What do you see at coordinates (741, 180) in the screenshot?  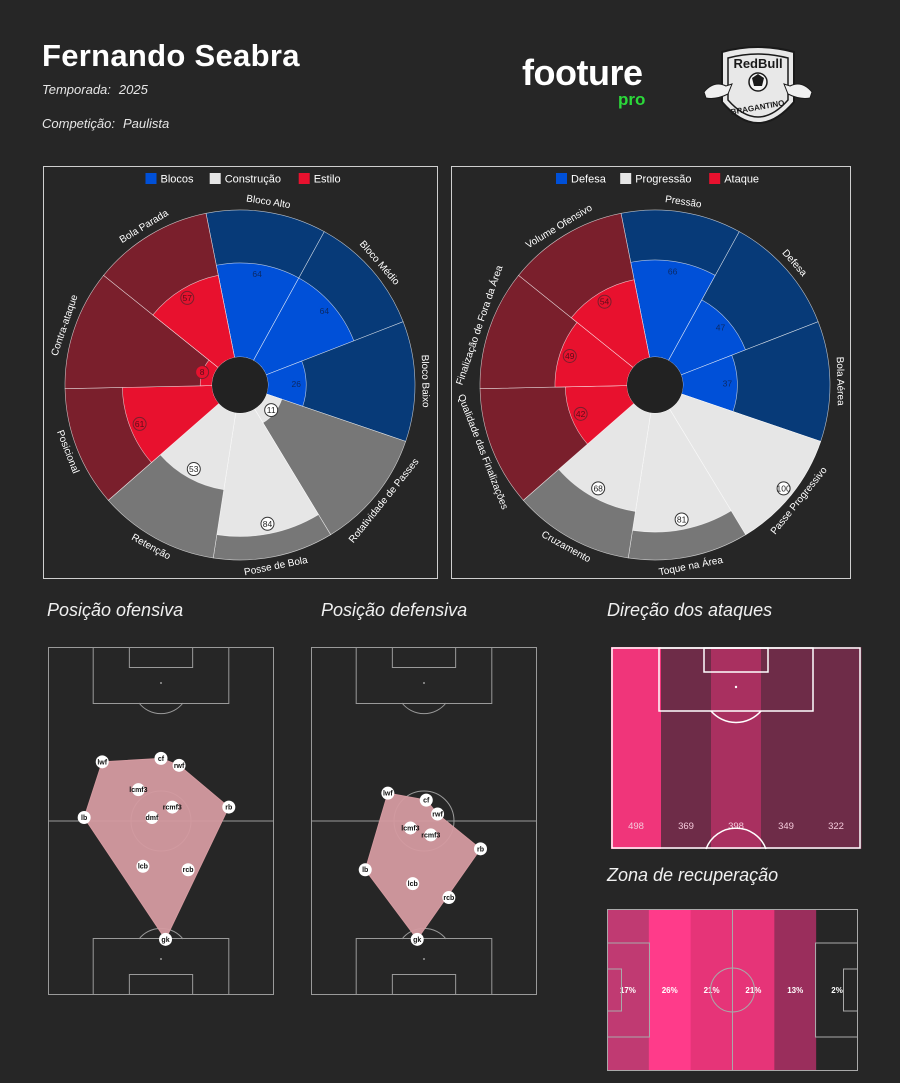 I see `legend-label-ataque: Ataque` at bounding box center [741, 180].